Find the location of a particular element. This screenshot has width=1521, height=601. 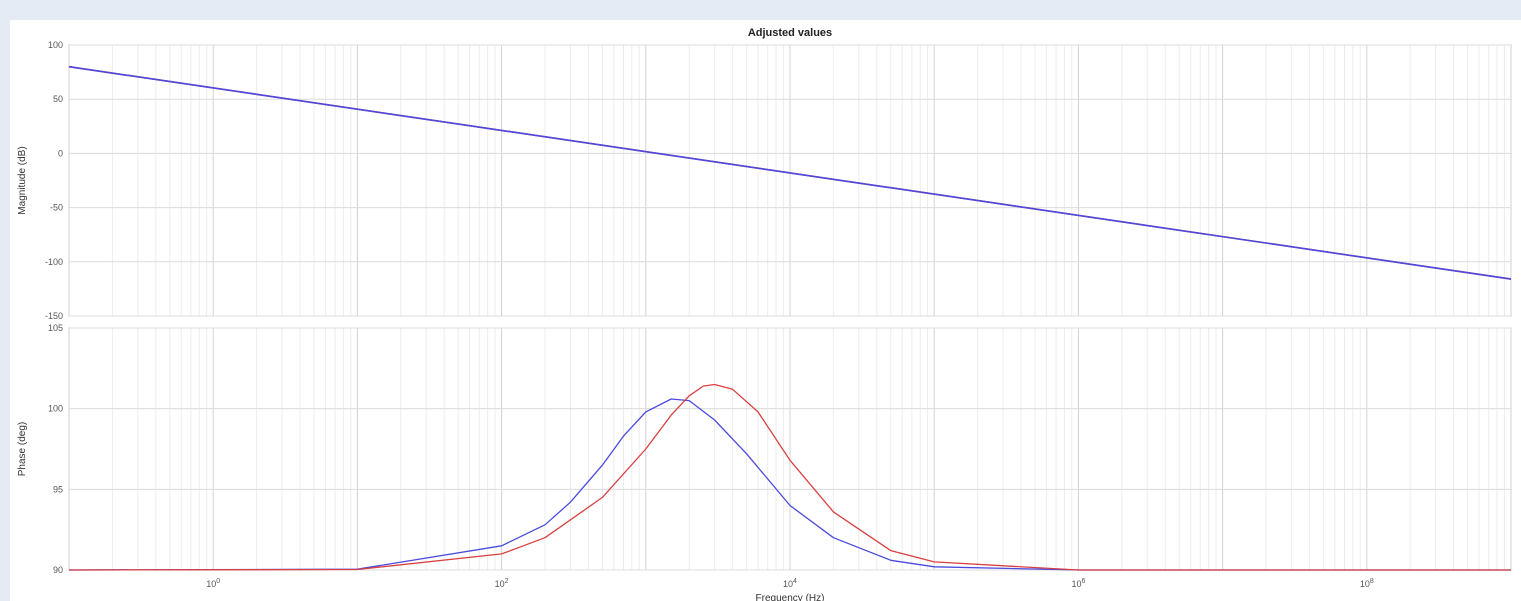

chart-title: Adjusted values is located at coordinates (790, 33).